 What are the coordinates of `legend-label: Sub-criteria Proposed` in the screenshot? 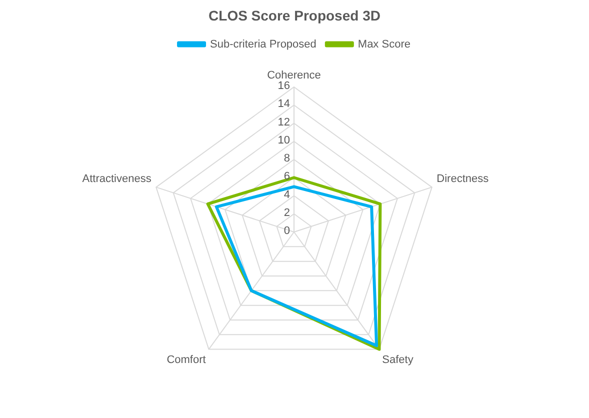 It's located at (263, 44).